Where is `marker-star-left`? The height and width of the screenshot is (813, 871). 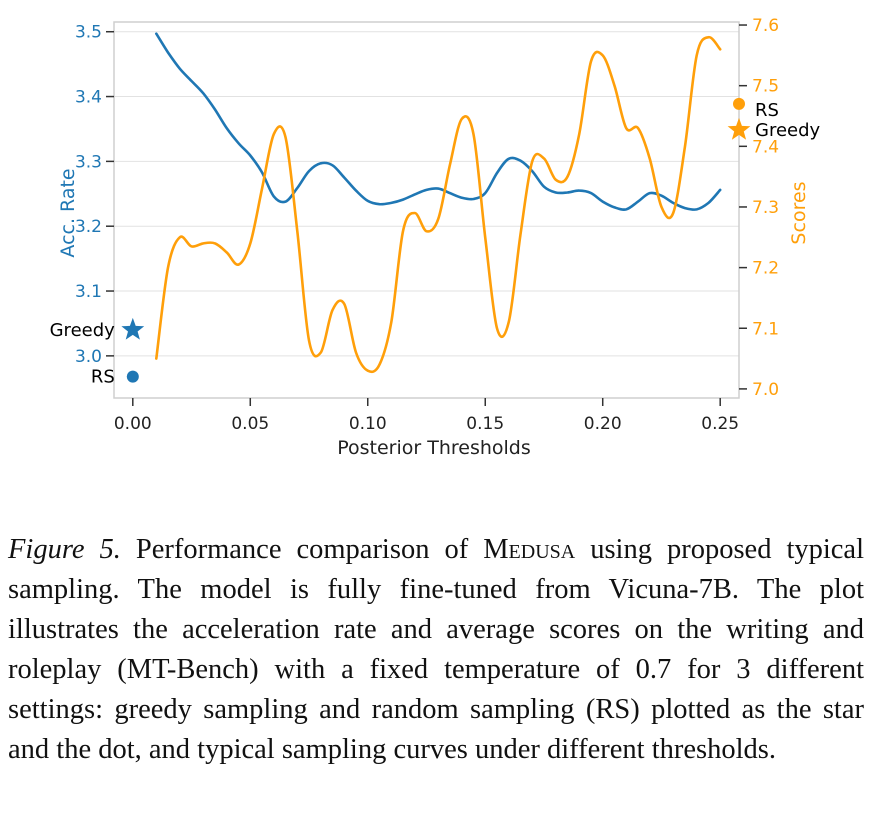 marker-star-left is located at coordinates (133, 328).